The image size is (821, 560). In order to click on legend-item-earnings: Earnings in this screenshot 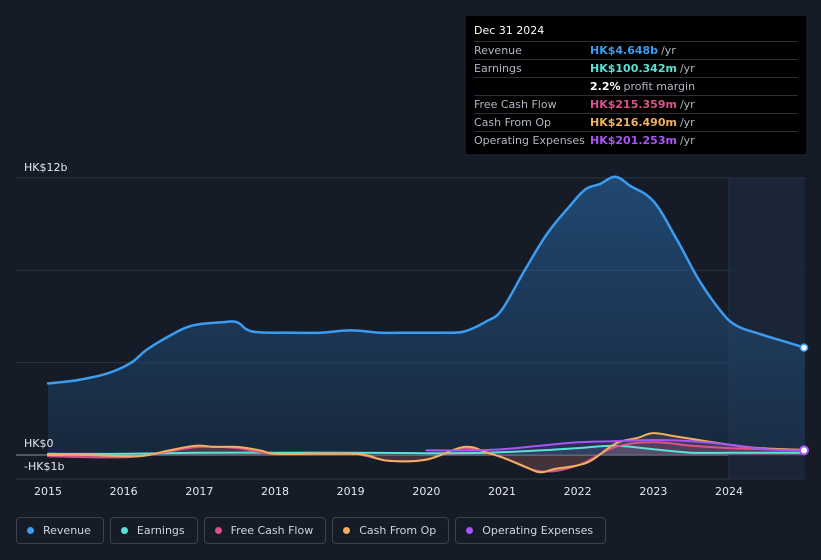, I will do `click(153, 530)`.